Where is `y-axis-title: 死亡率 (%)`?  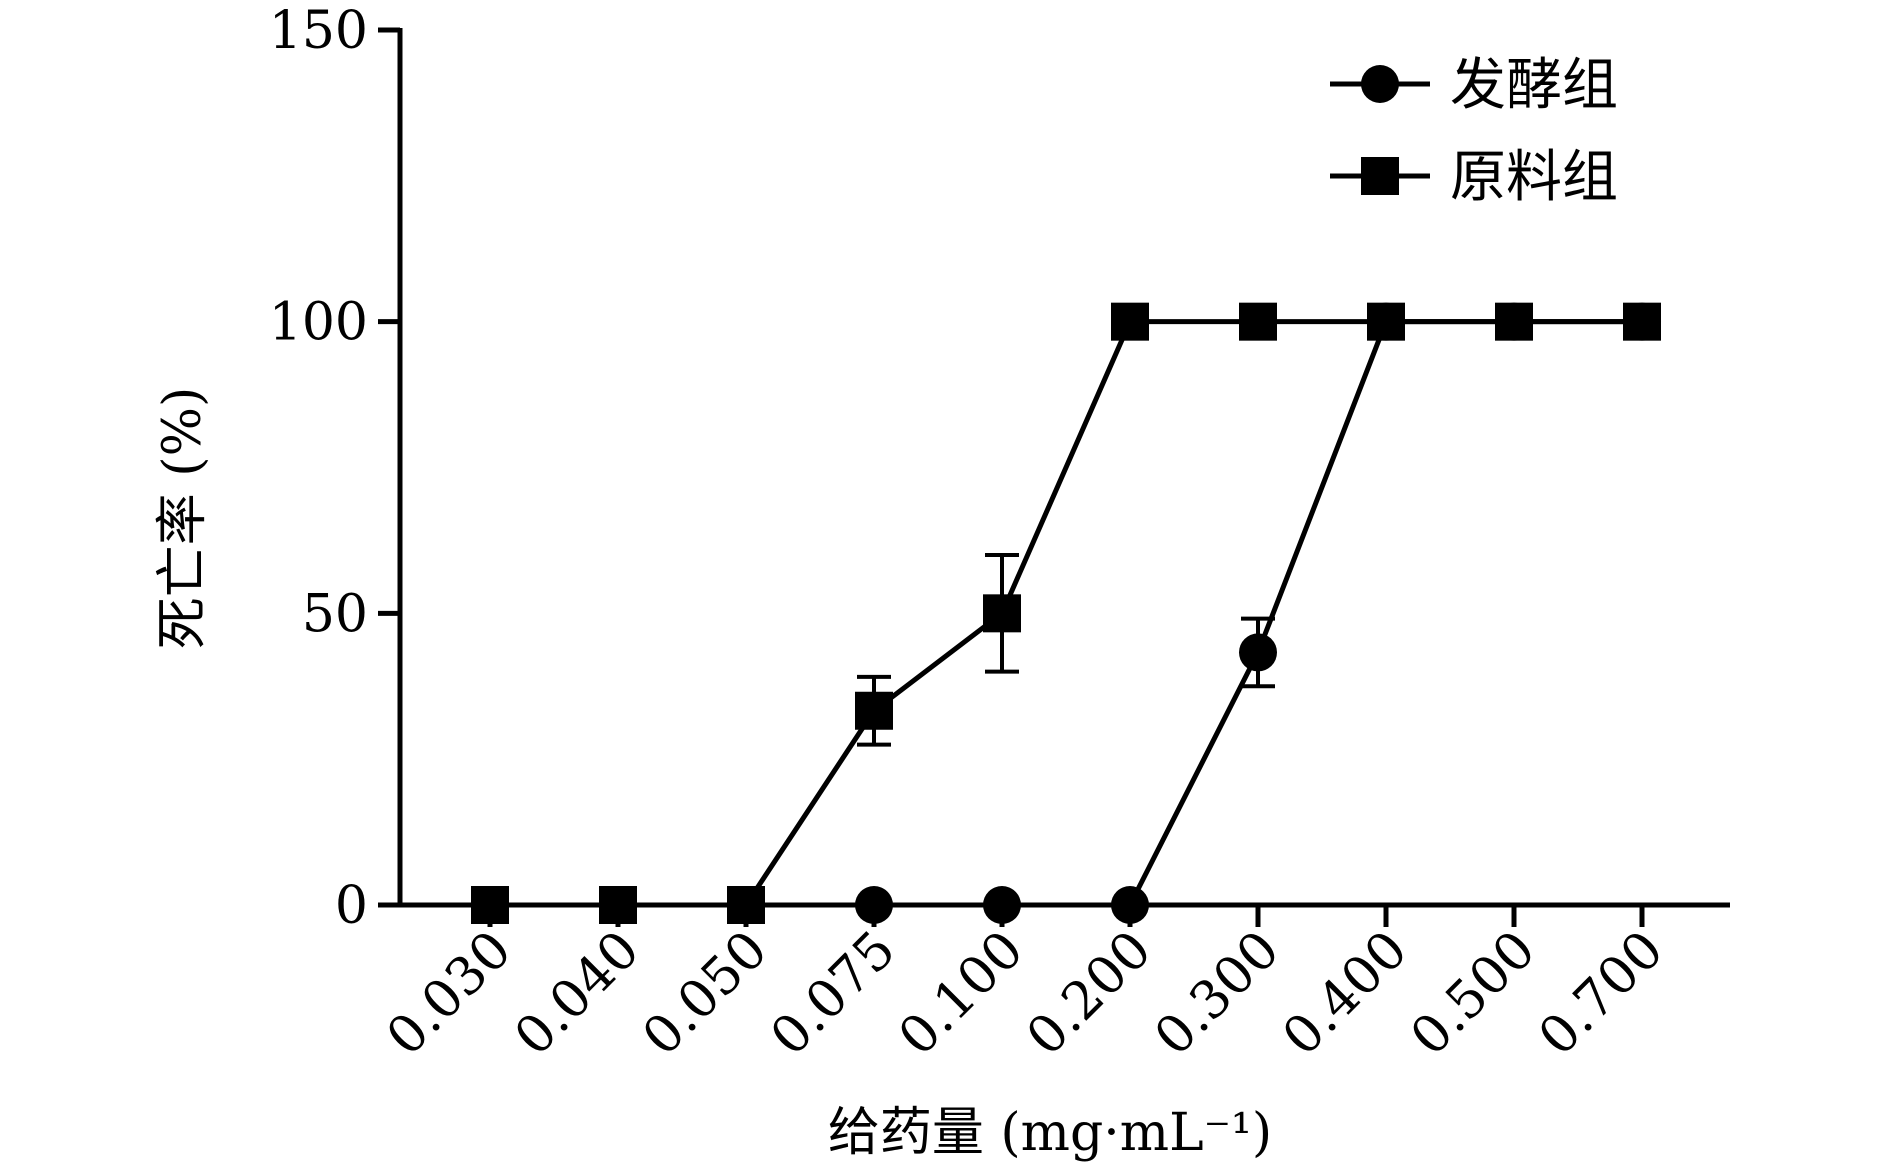 y-axis-title: 死亡率 (%) is located at coordinates (183, 518).